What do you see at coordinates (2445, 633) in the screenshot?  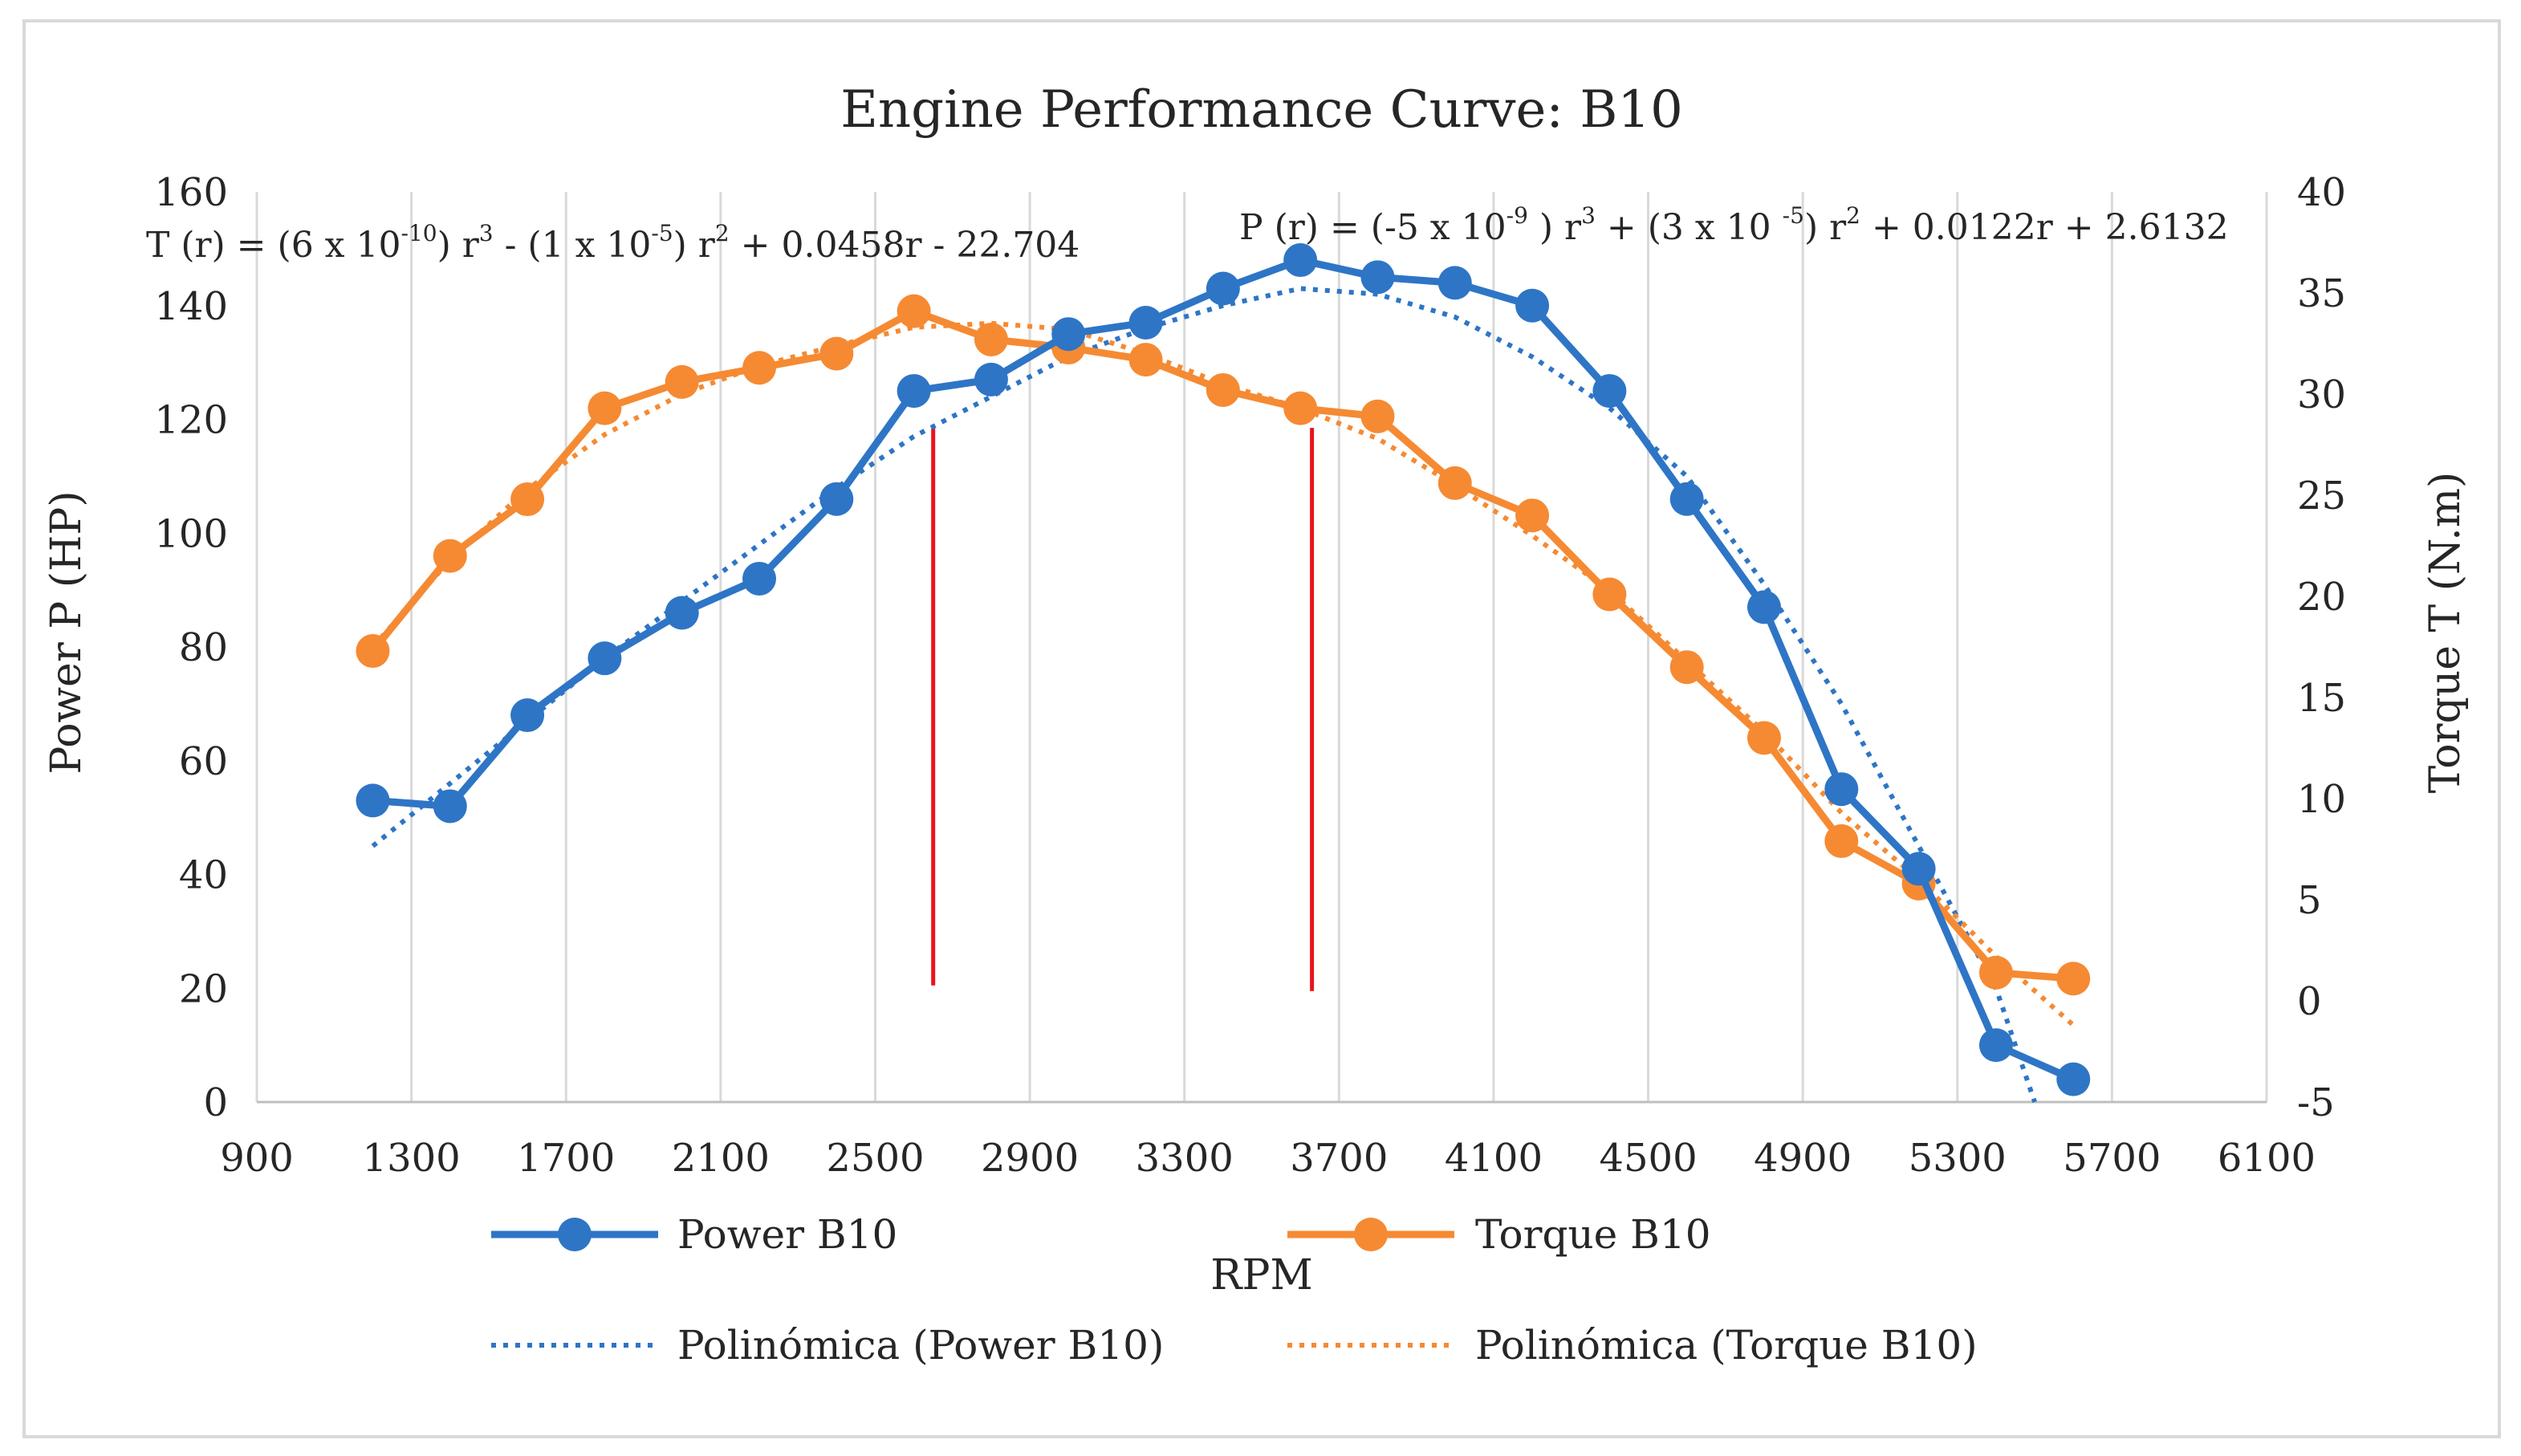 I see `y-axis-right-label: Torque T (N.m)` at bounding box center [2445, 633].